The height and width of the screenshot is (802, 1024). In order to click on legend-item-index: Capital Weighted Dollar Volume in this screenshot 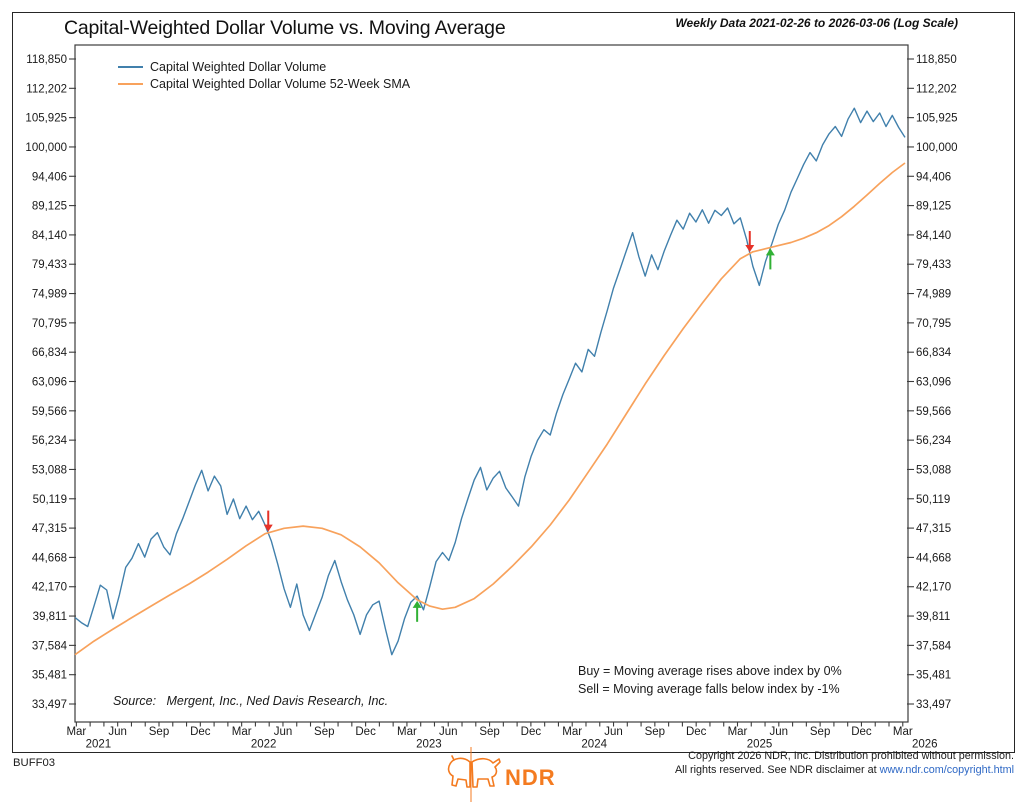, I will do `click(264, 66)`.